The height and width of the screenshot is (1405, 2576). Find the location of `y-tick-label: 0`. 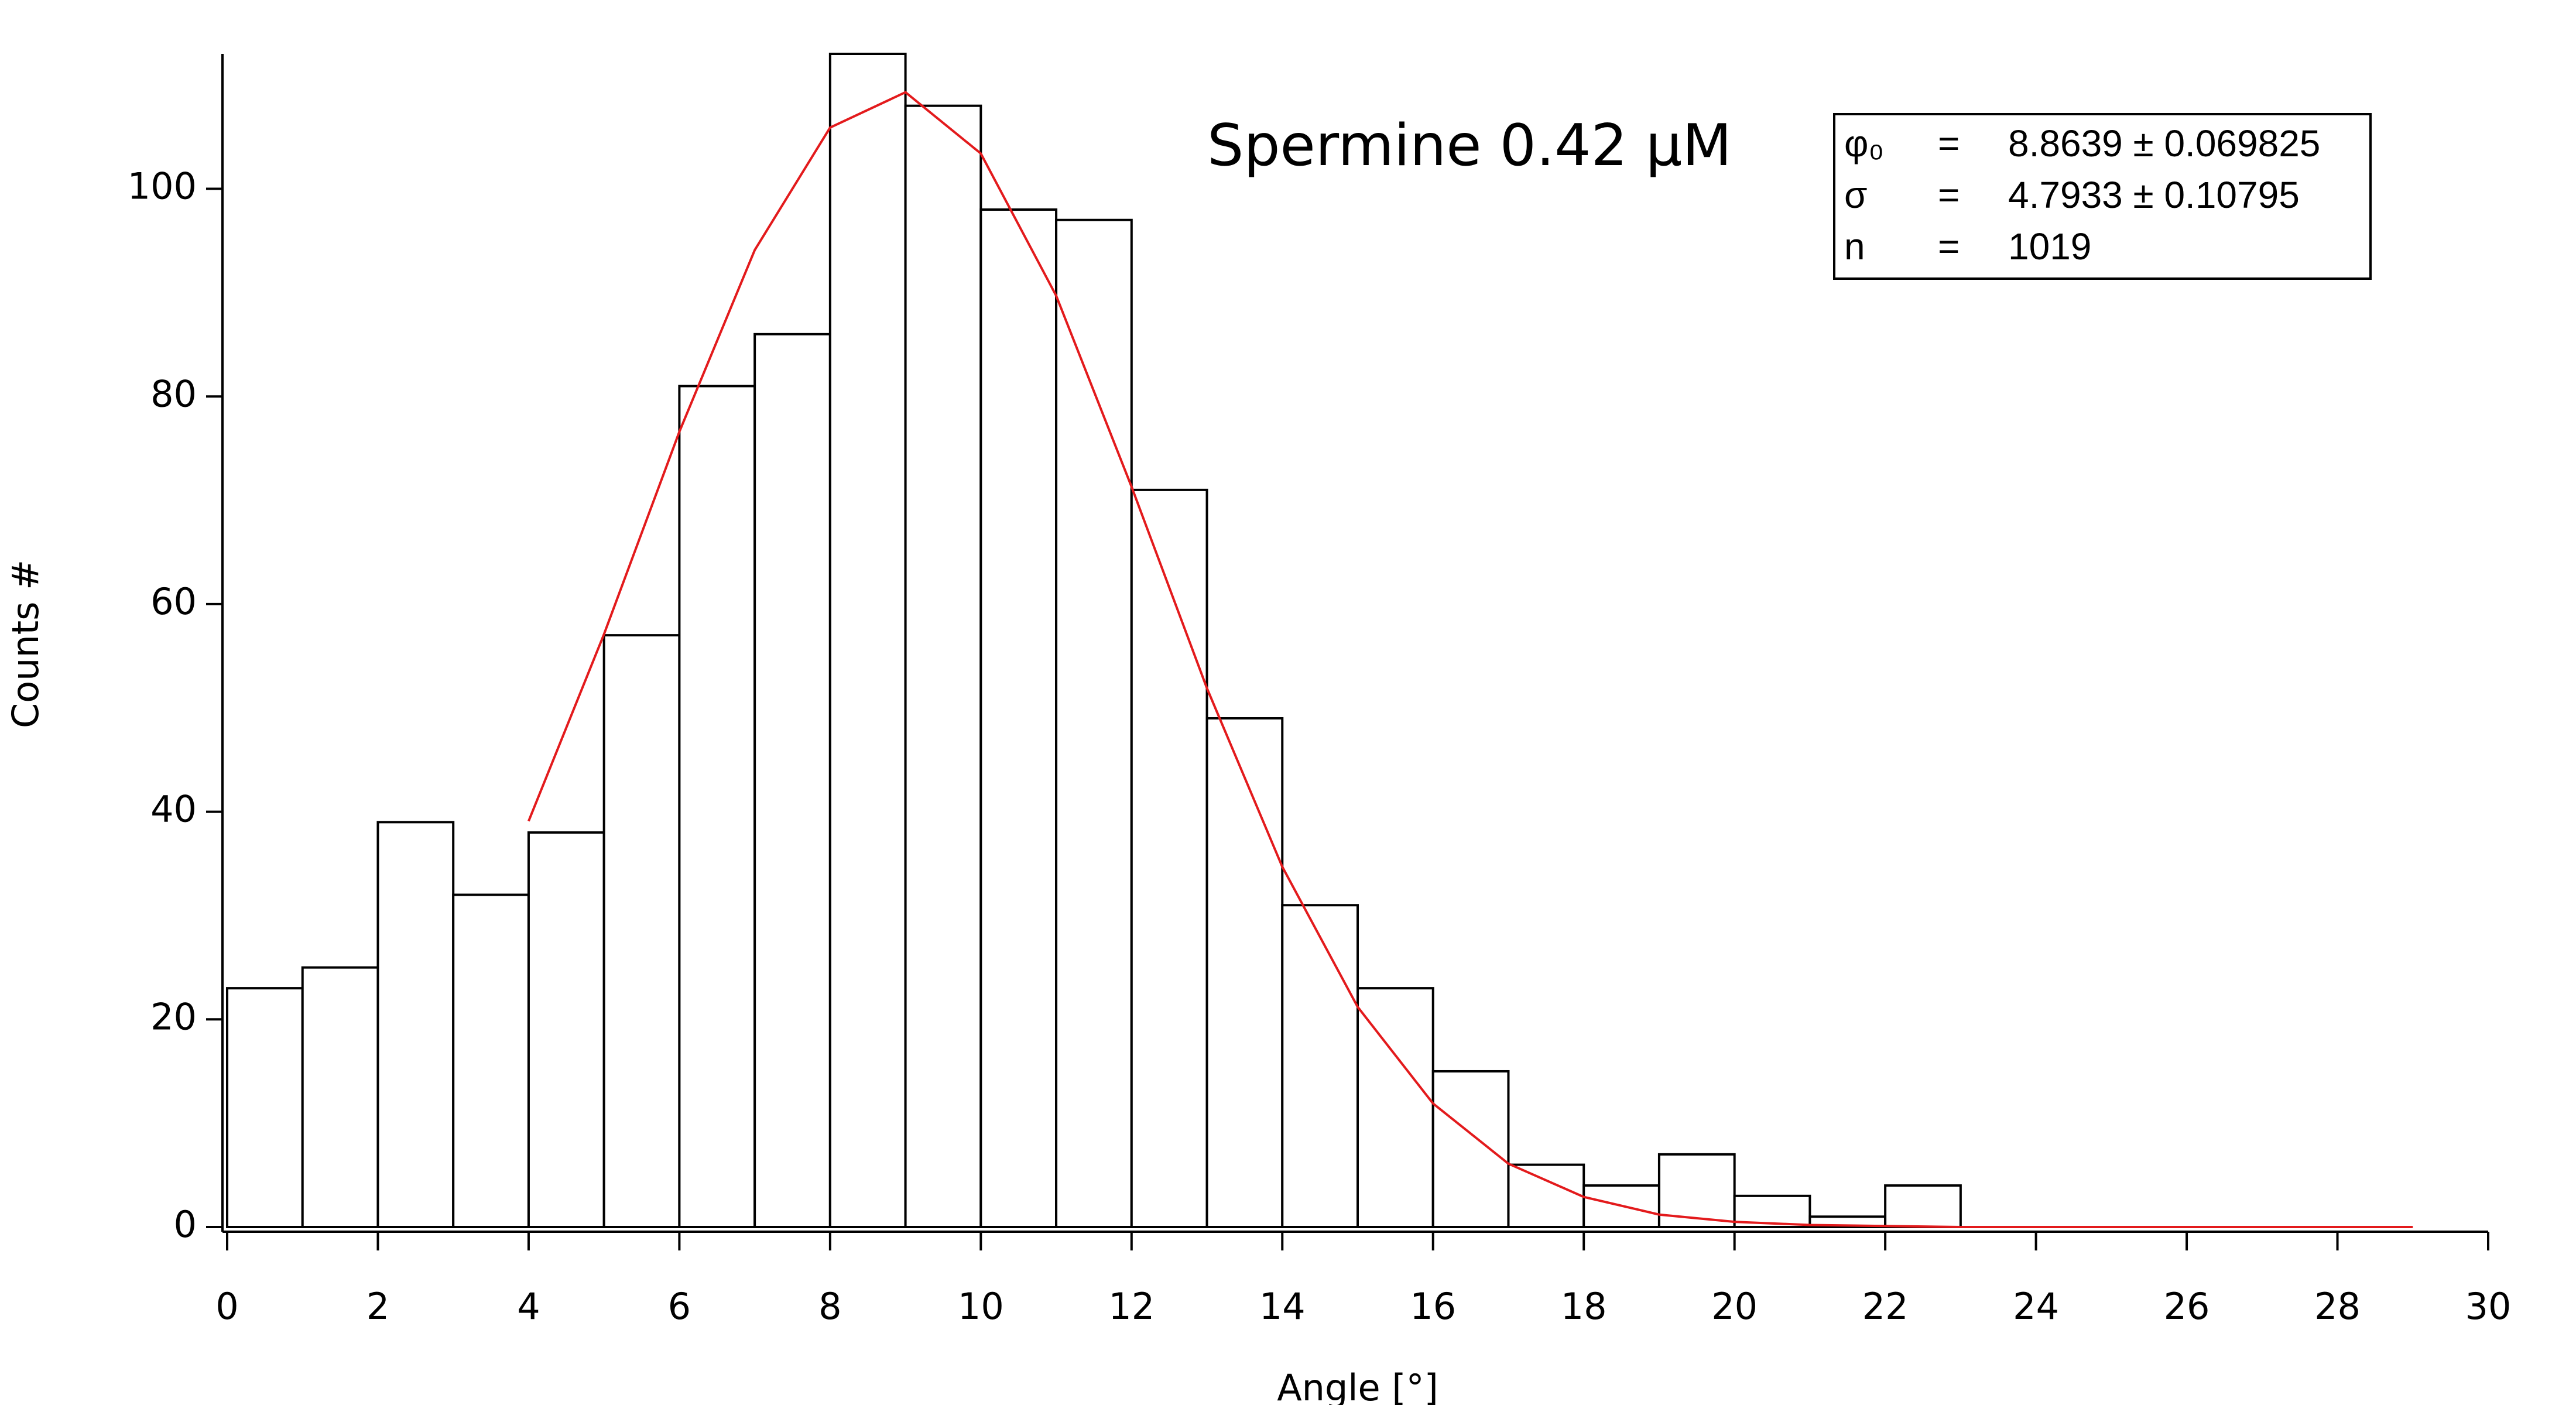

y-tick-label: 0 is located at coordinates (185, 1224).